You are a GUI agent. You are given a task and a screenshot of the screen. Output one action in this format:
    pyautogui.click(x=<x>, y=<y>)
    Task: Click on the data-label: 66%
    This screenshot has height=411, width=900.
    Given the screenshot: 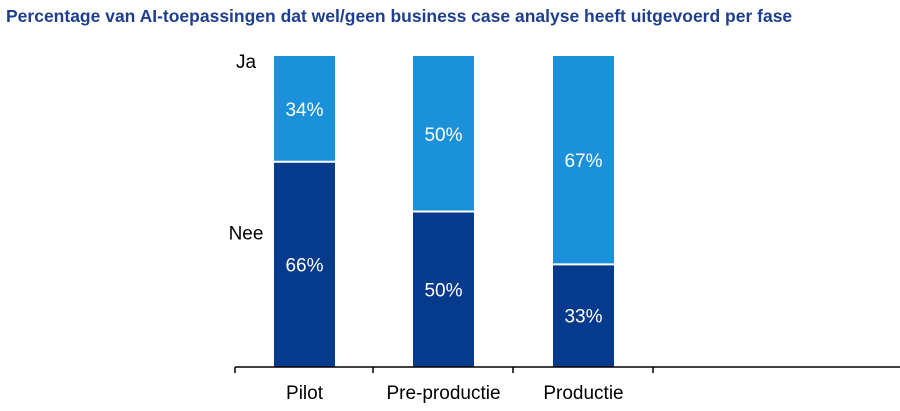 What is the action you would take?
    pyautogui.click(x=304, y=265)
    